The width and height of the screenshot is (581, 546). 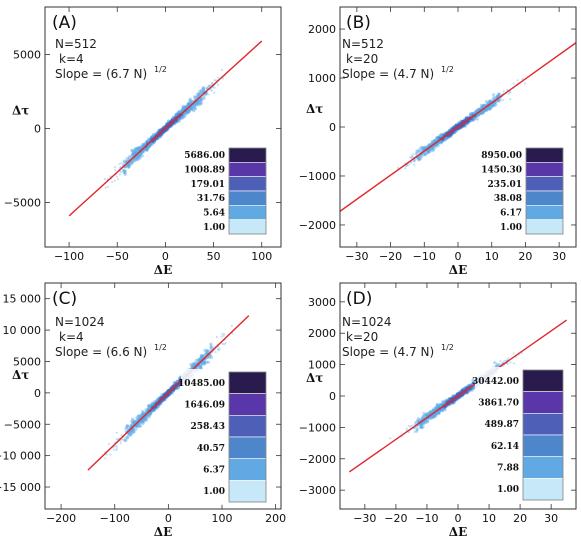 I want to click on x-axis-label: ΔE, so click(x=458, y=532).